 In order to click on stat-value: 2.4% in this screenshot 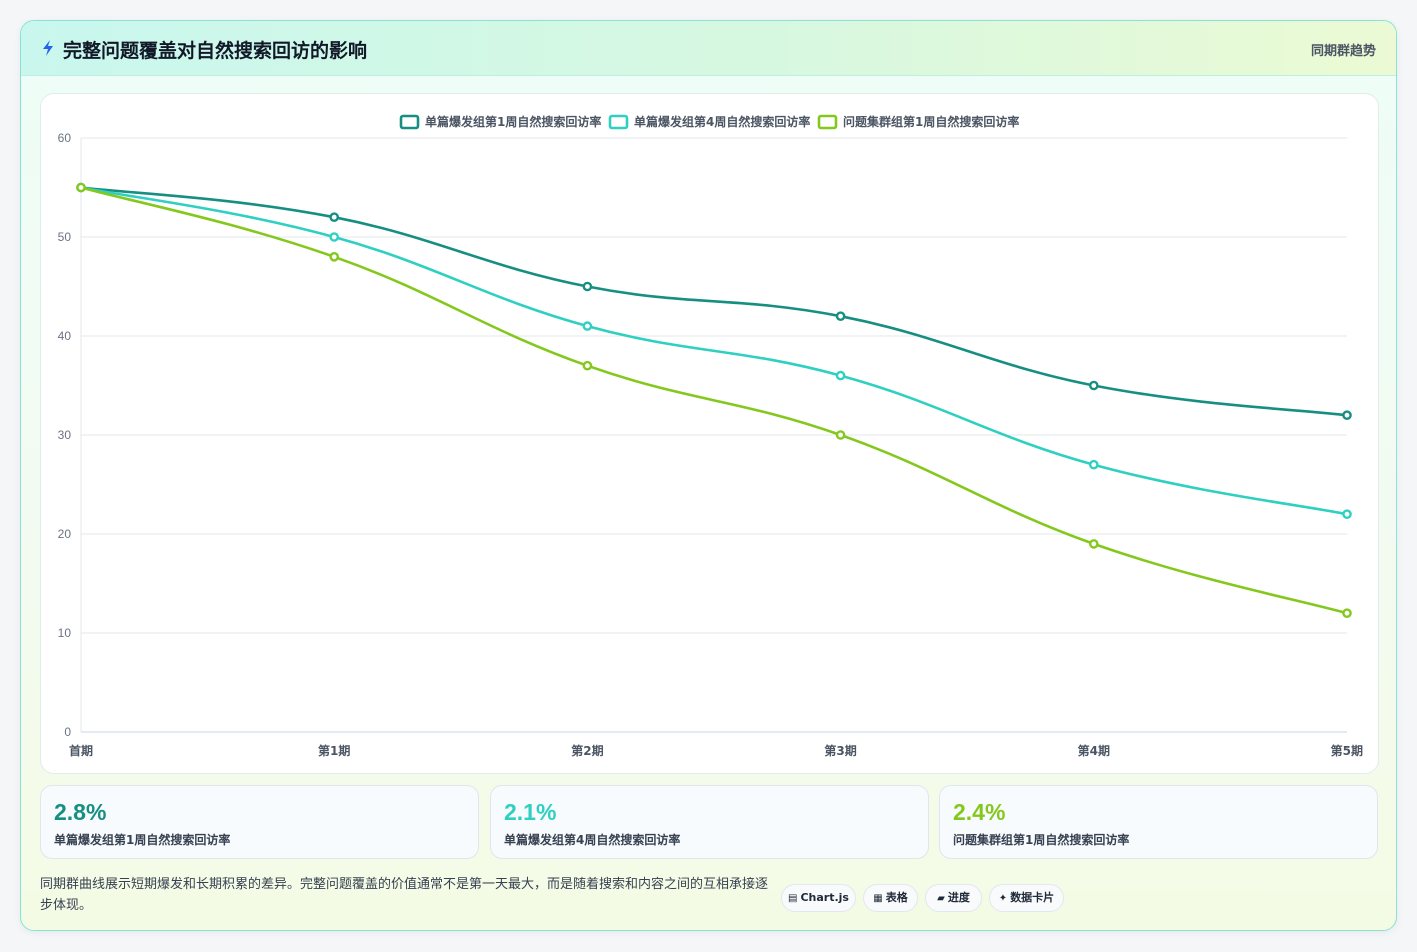, I will do `click(979, 812)`.